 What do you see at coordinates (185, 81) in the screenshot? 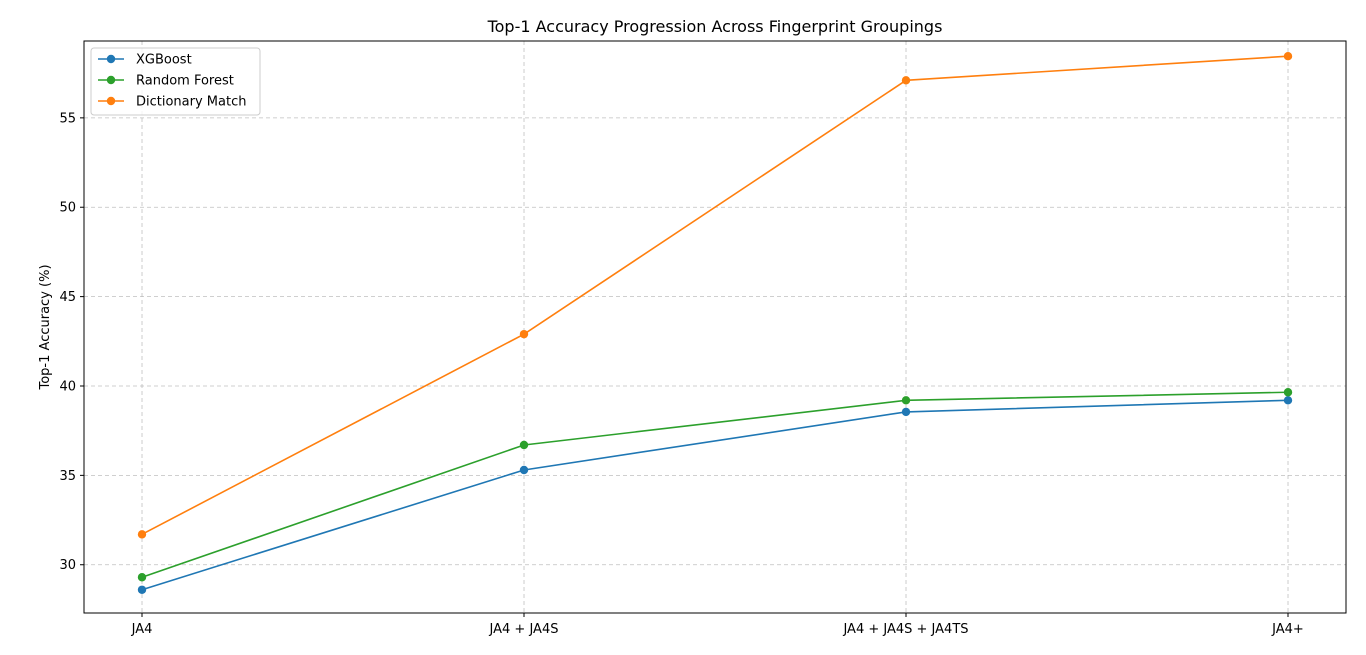
I see `legend-label: Random Forest` at bounding box center [185, 81].